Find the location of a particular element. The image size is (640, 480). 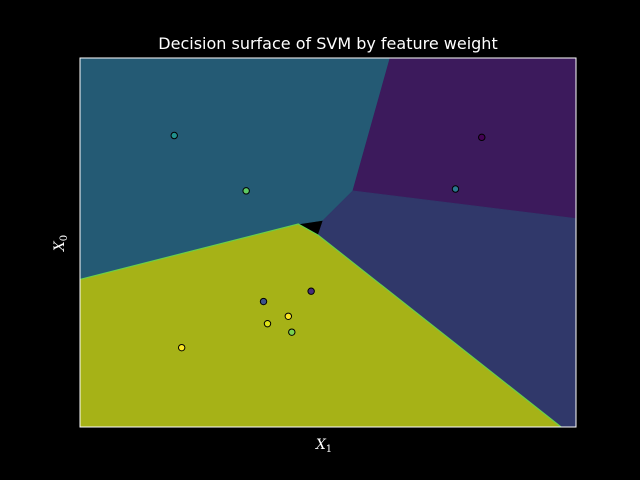

x-axis-label: X1 is located at coordinates (323, 446).